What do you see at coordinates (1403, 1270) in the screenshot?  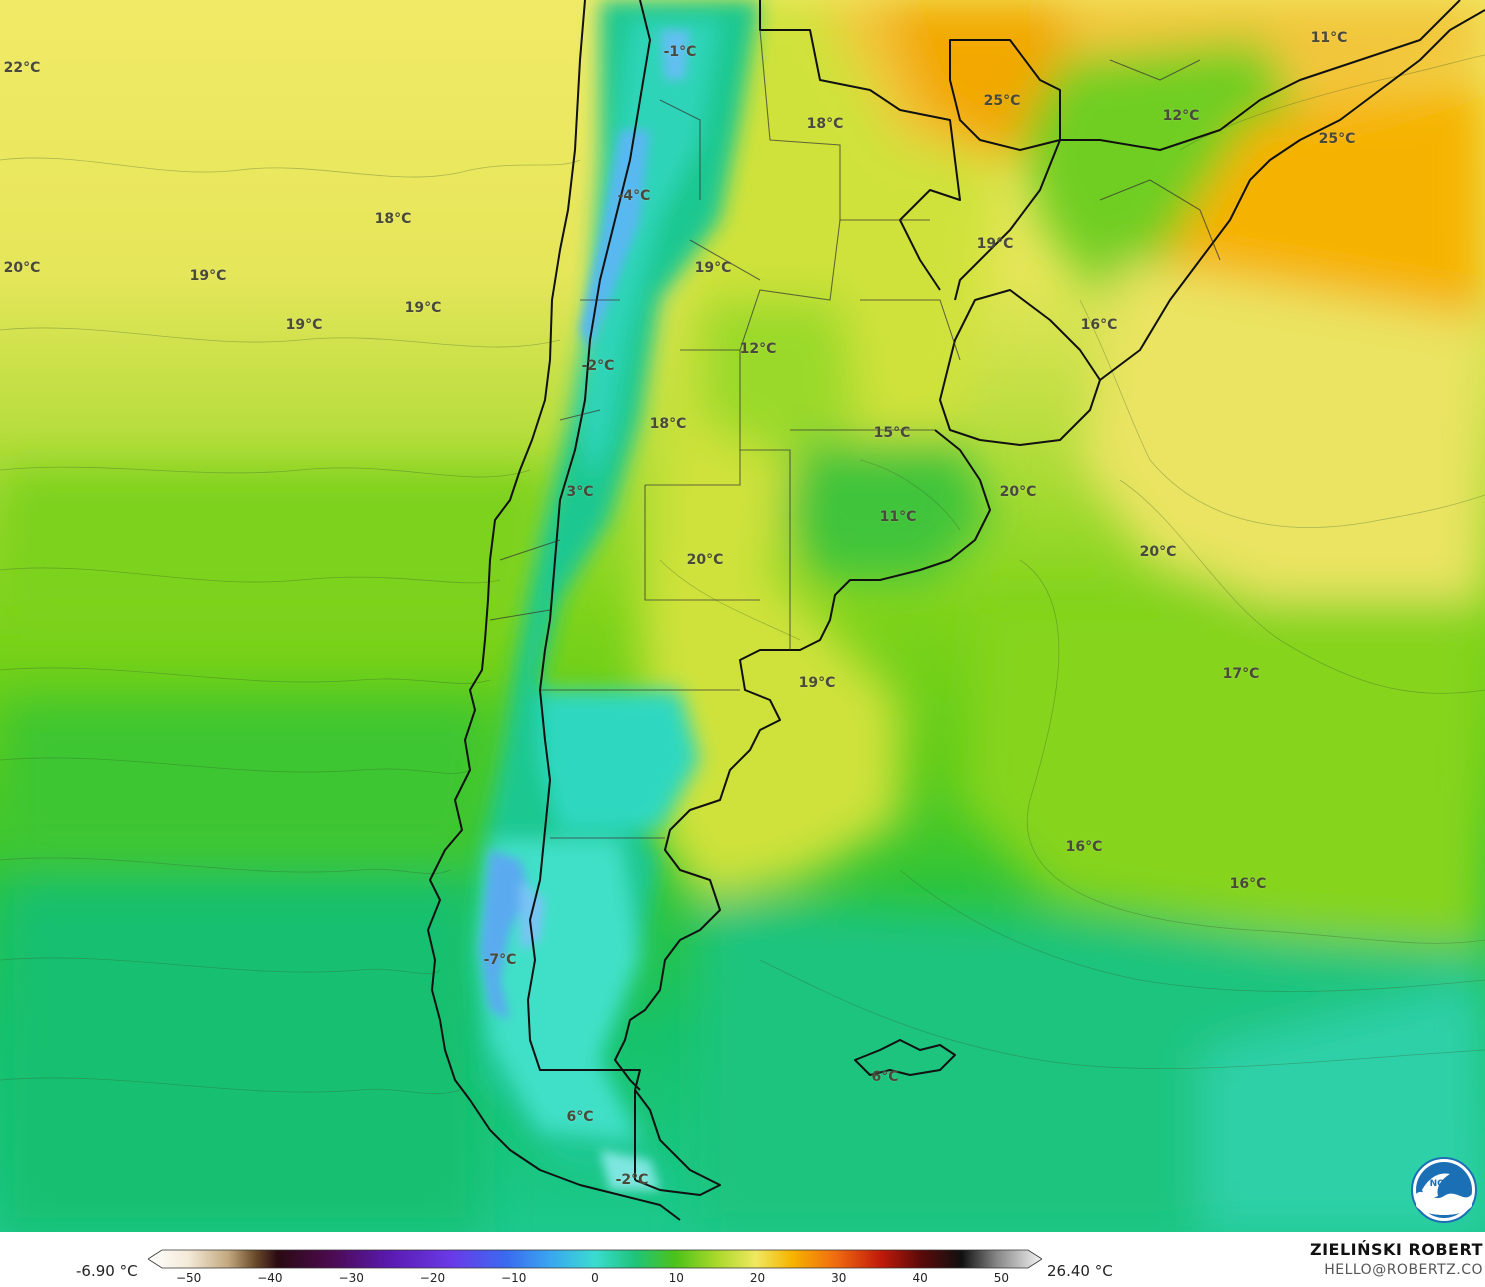 I see `author-email: HELLO@ROBERTZ.CO` at bounding box center [1403, 1270].